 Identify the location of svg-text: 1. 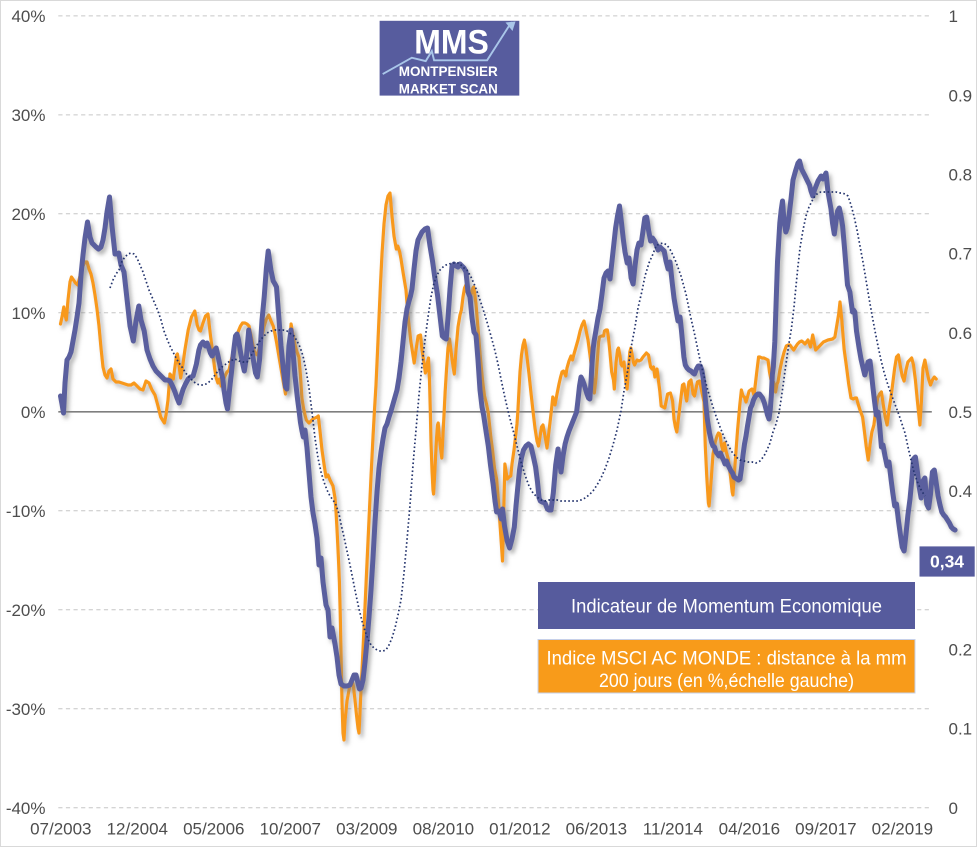
(953, 16).